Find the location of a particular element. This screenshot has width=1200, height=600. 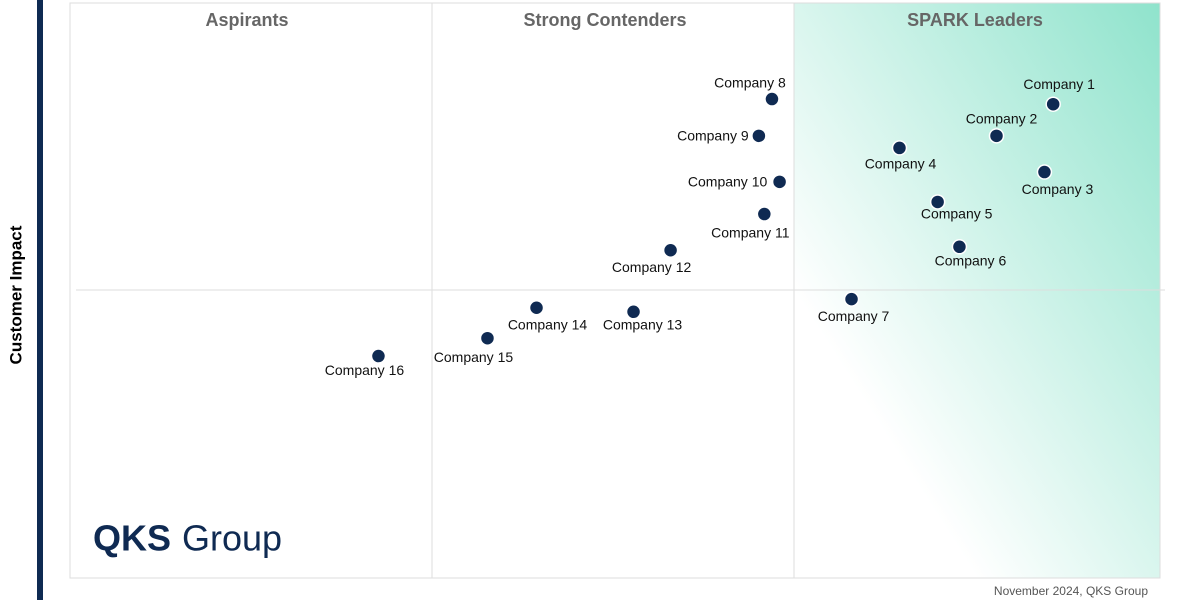

point-label: Company 5 is located at coordinates (957, 214).